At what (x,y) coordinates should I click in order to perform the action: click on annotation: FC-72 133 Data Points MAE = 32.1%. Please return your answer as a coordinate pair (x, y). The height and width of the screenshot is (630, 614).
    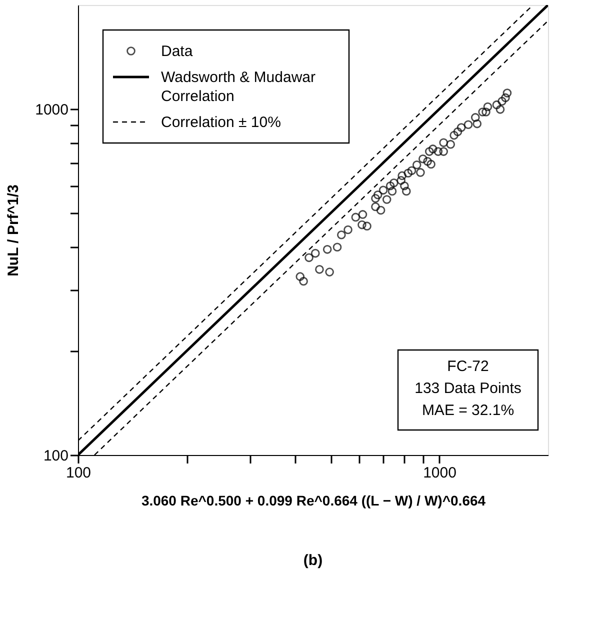
    Looking at the image, I should click on (468, 388).